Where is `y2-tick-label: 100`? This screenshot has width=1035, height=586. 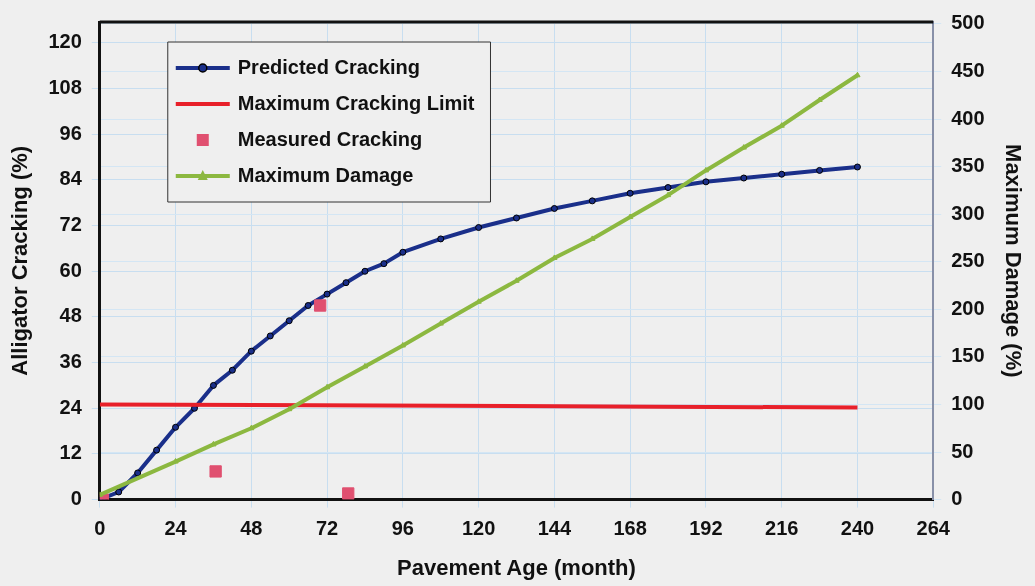 y2-tick-label: 100 is located at coordinates (968, 402).